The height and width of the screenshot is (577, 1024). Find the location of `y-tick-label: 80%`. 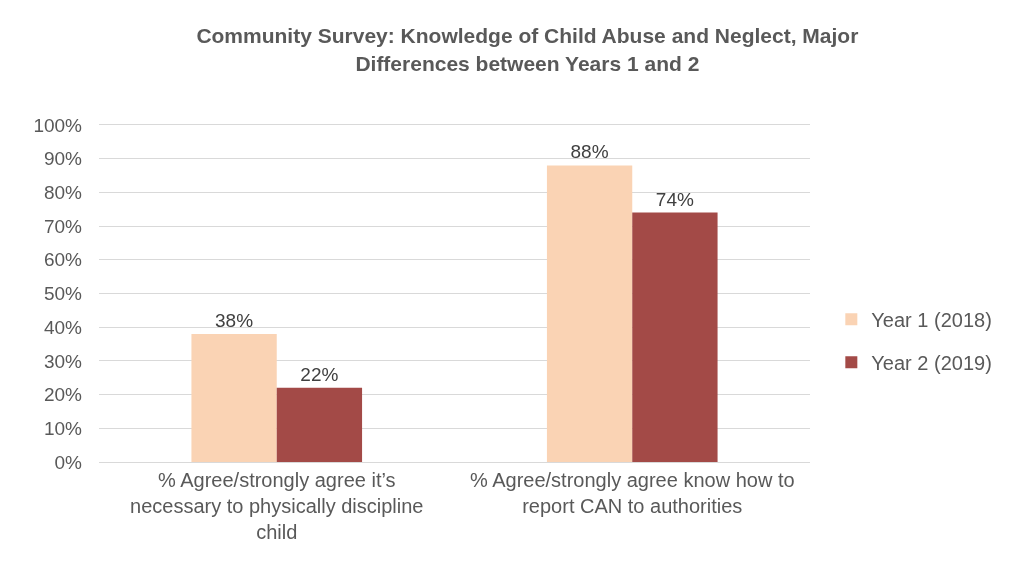

y-tick-label: 80% is located at coordinates (63, 193).